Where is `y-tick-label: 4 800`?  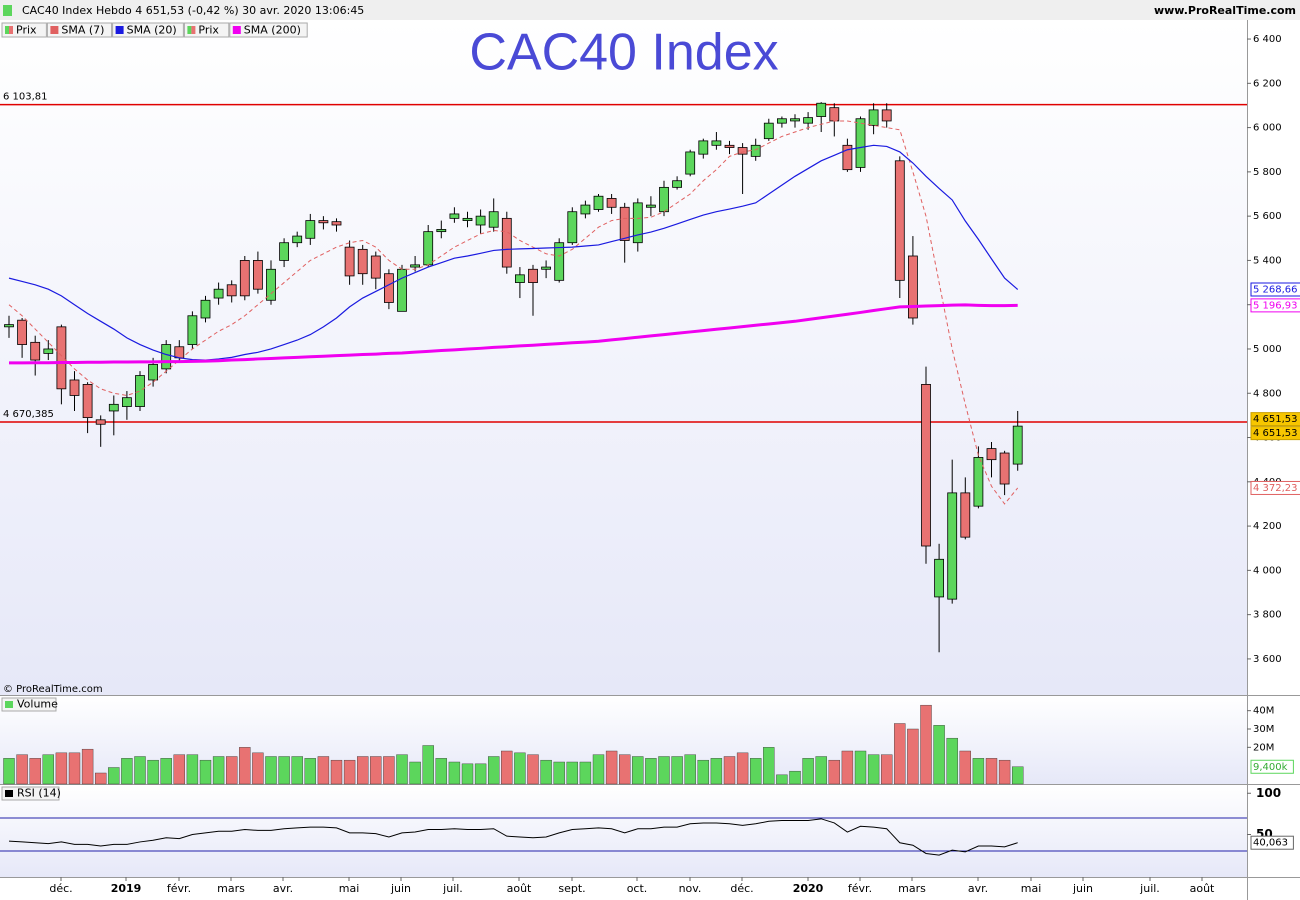 y-tick-label: 4 800 is located at coordinates (1267, 393).